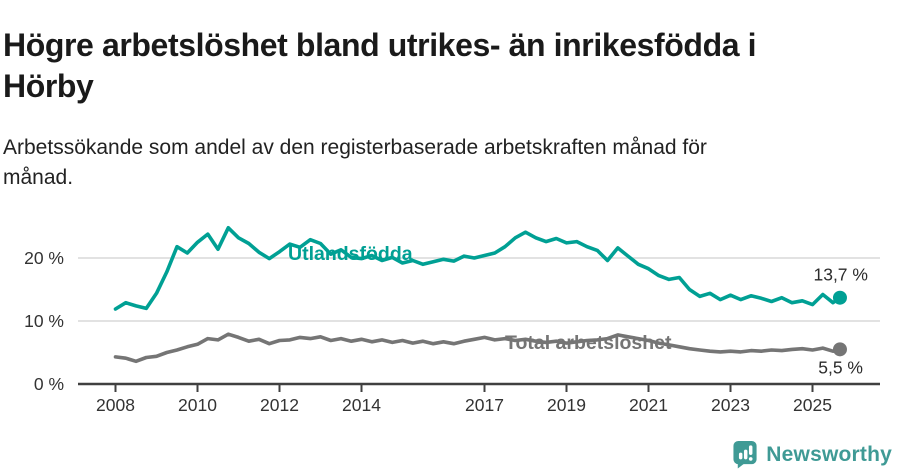 This screenshot has width=900, height=474. Describe the element at coordinates (588, 343) in the screenshot. I see `series-label-total-arbetsl-shet: Total arbetslöshet` at that location.